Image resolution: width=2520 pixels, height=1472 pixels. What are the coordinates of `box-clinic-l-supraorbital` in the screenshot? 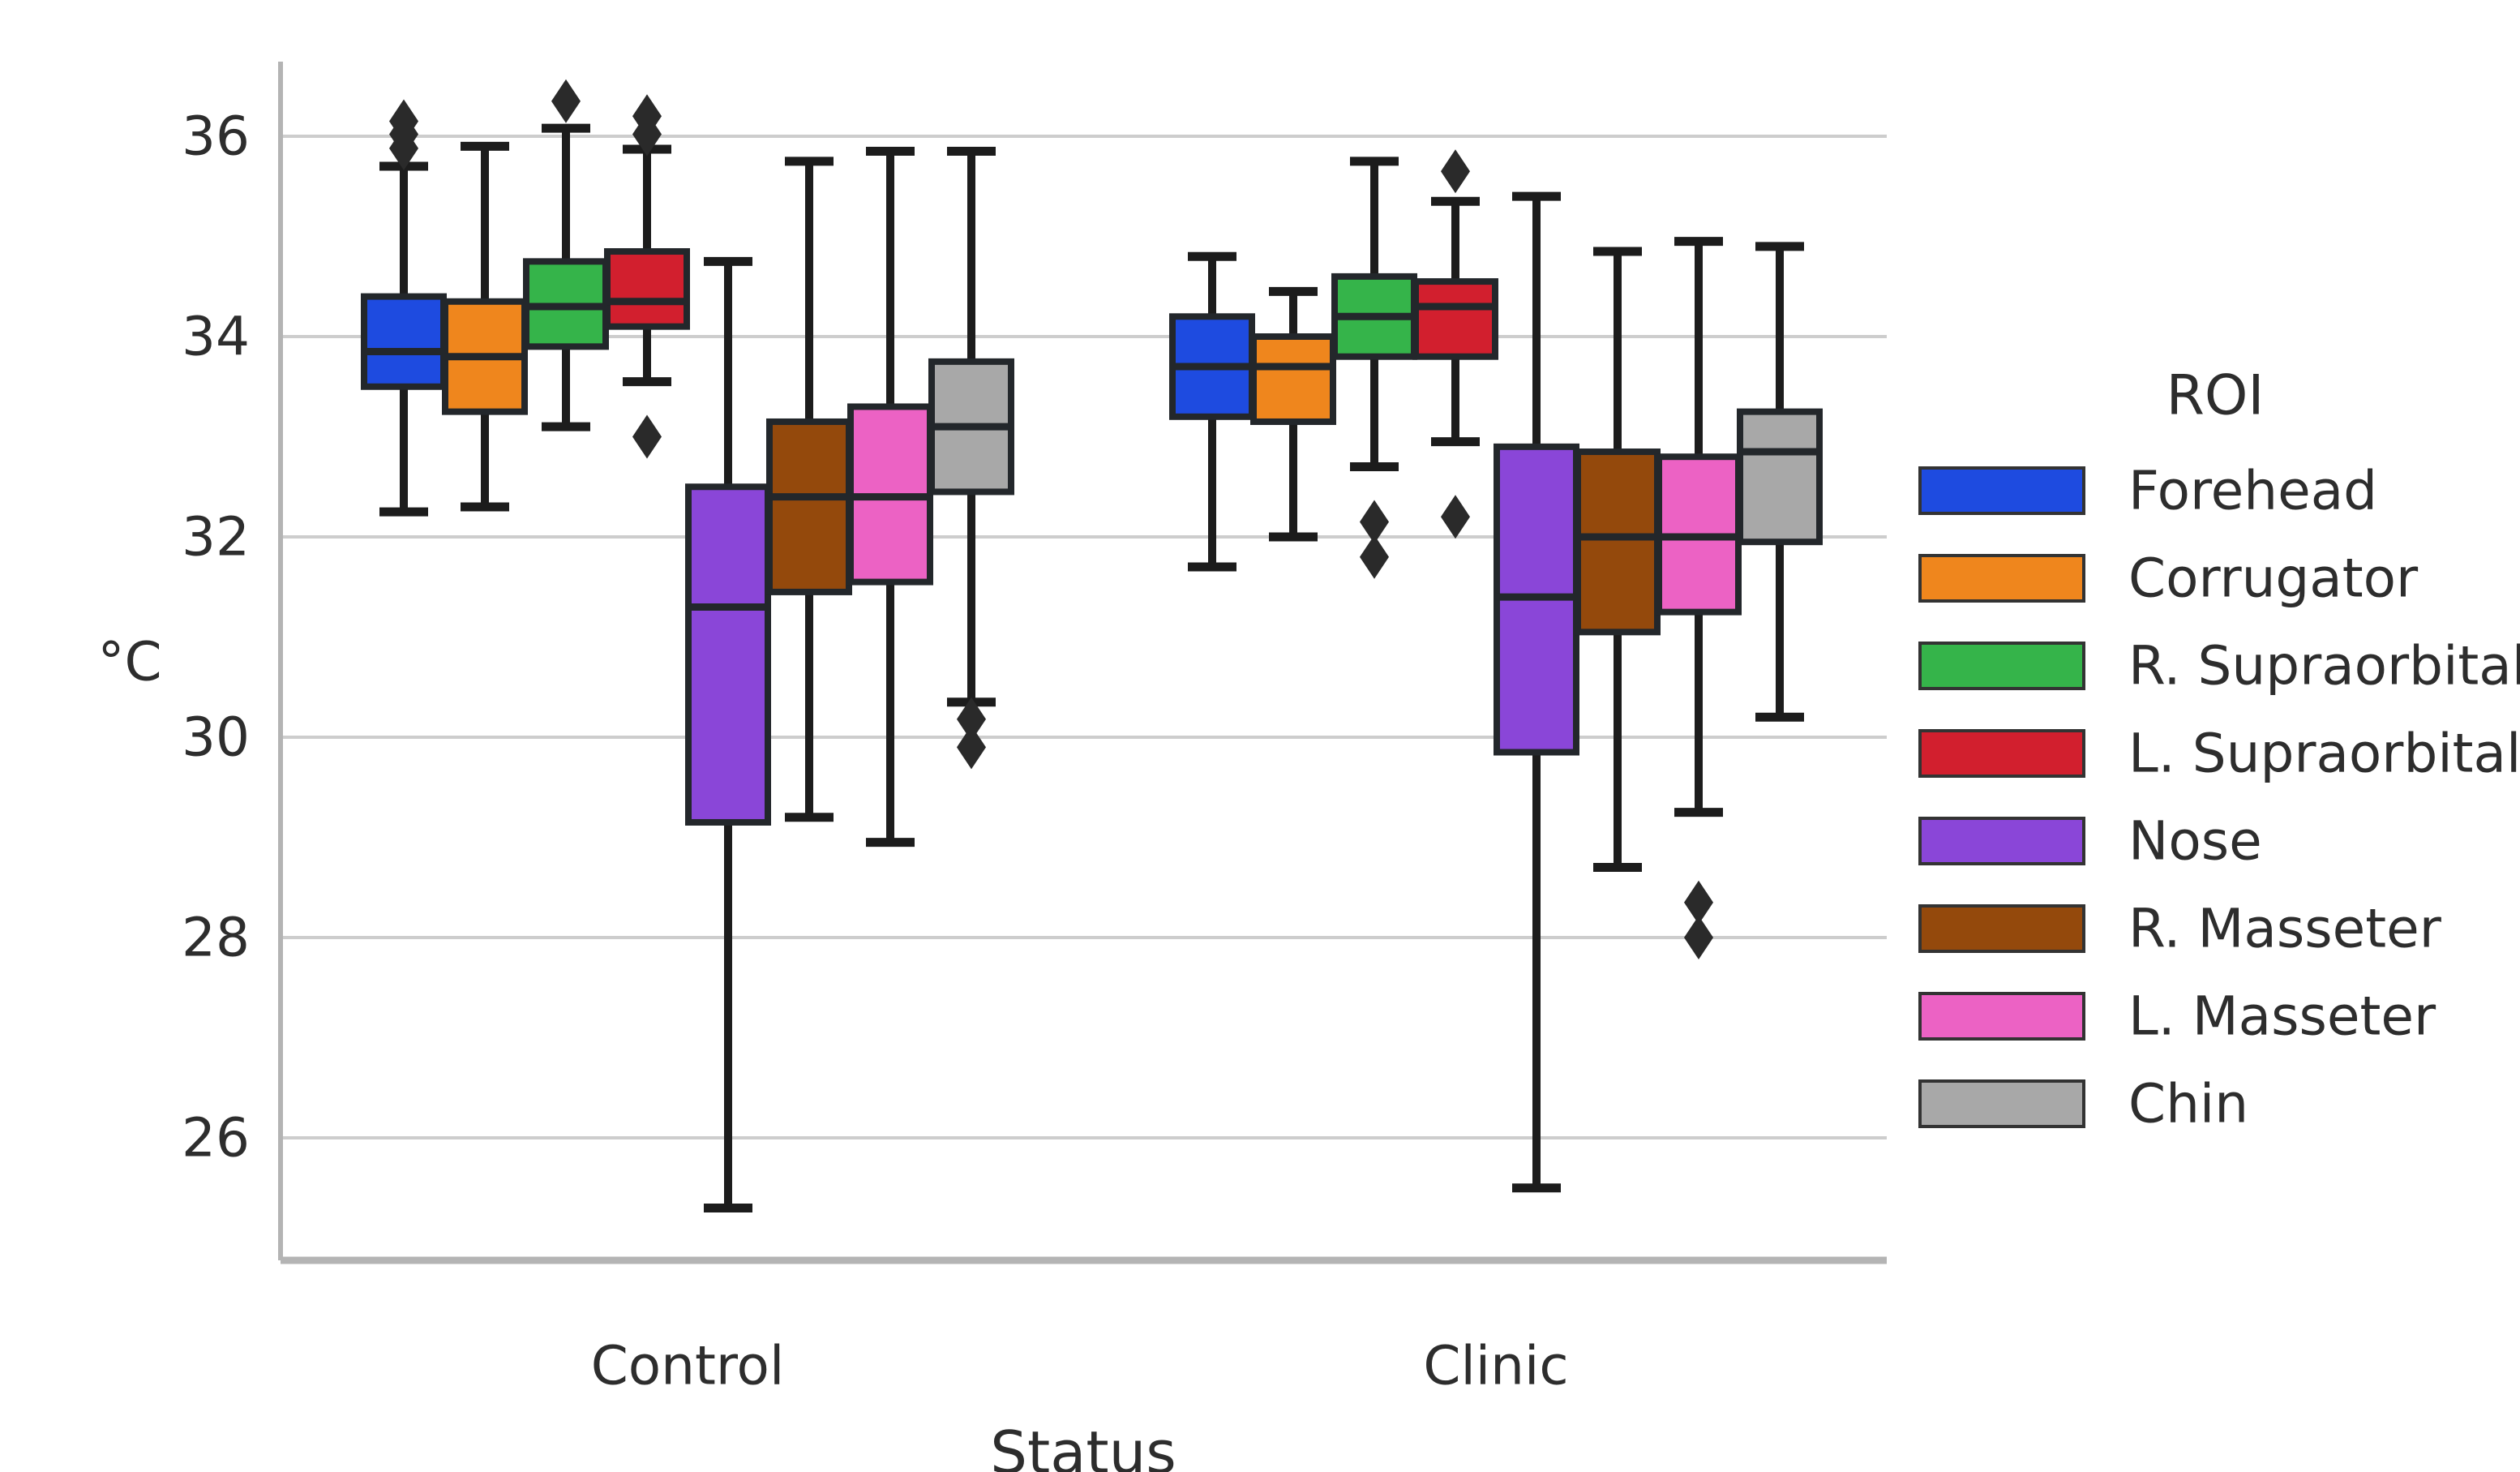 It's located at (1455, 344).